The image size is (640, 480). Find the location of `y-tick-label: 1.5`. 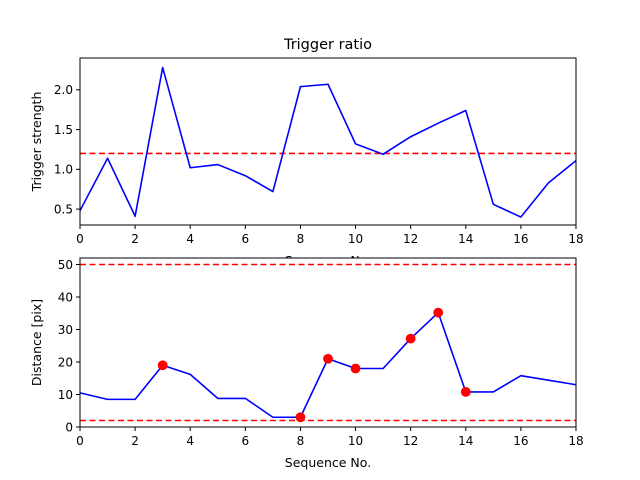

y-tick-label: 1.5 is located at coordinates (63, 130).